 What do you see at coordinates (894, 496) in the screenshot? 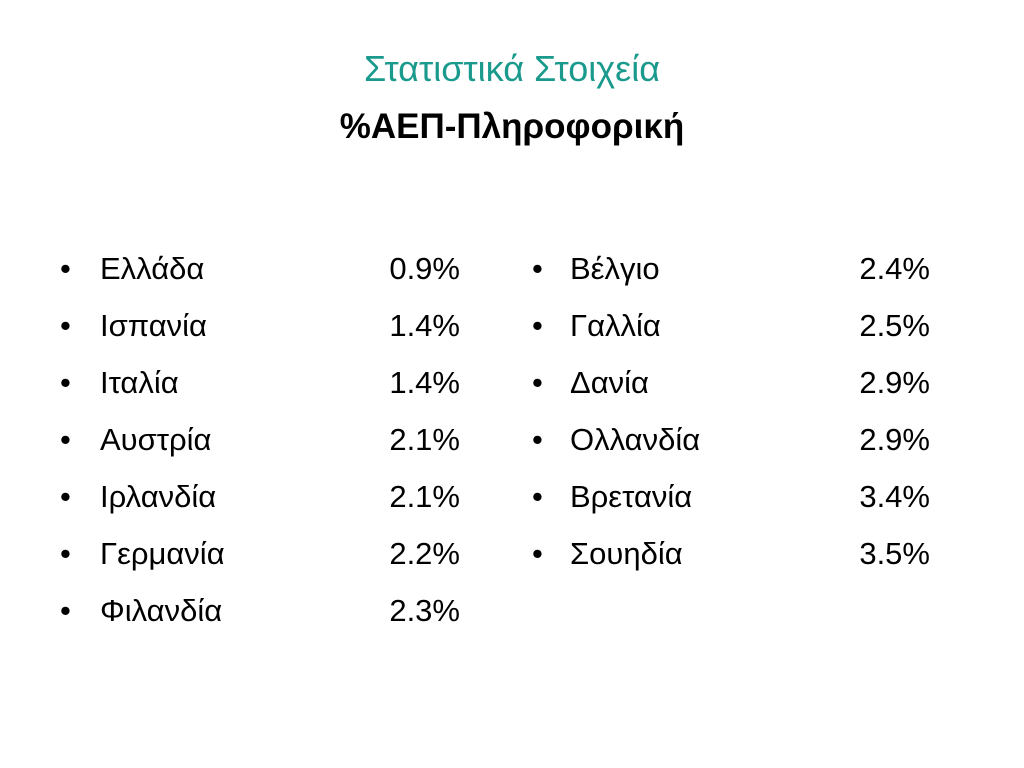
I see `percentage: 3.4%` at bounding box center [894, 496].